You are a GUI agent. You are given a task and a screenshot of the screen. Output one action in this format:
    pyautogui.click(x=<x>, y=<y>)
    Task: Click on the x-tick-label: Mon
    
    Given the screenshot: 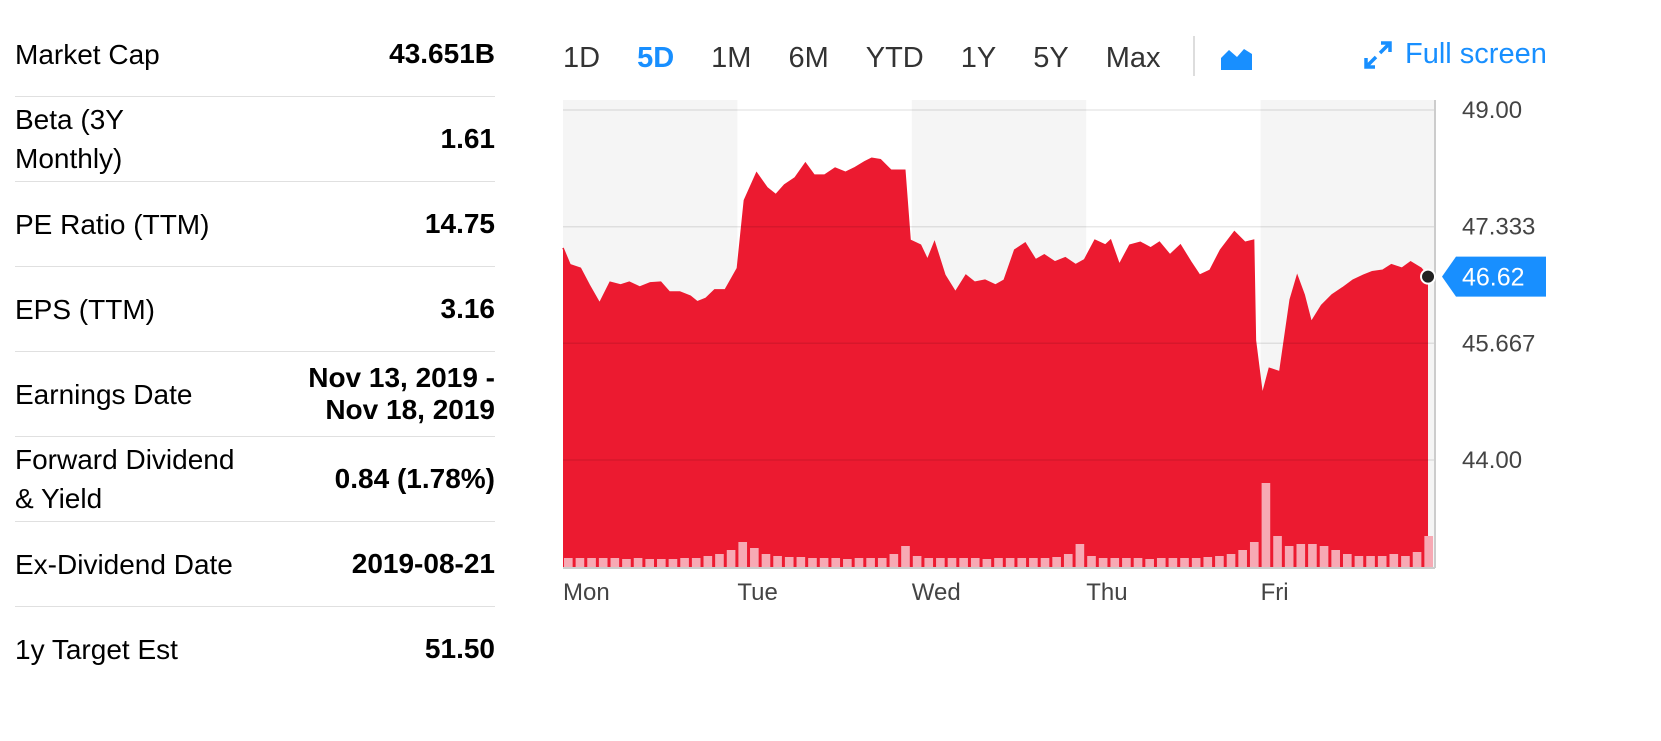 What is the action you would take?
    pyautogui.click(x=586, y=592)
    